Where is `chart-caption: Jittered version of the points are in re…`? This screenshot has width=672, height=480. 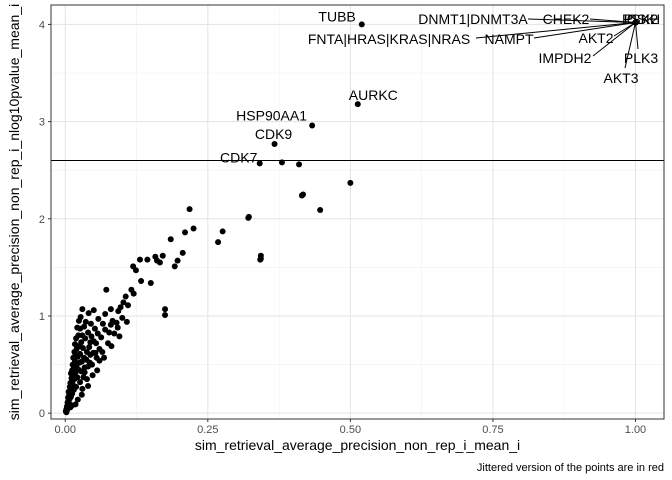 chart-caption: Jittered version of the points are in re… is located at coordinates (570, 468).